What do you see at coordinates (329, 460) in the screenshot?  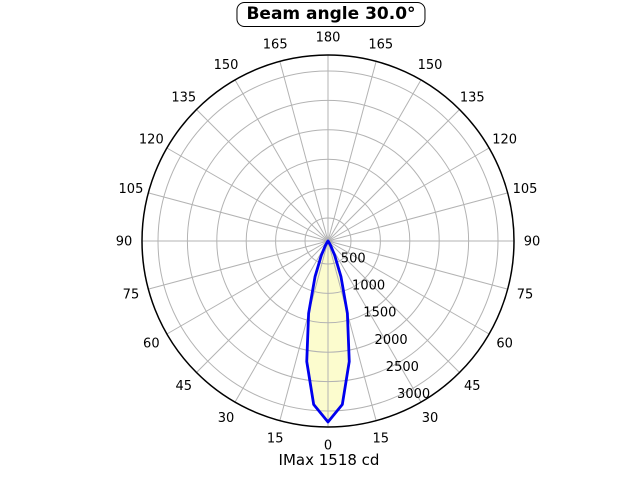 I see `imax-label: IMax 1518 cd` at bounding box center [329, 460].